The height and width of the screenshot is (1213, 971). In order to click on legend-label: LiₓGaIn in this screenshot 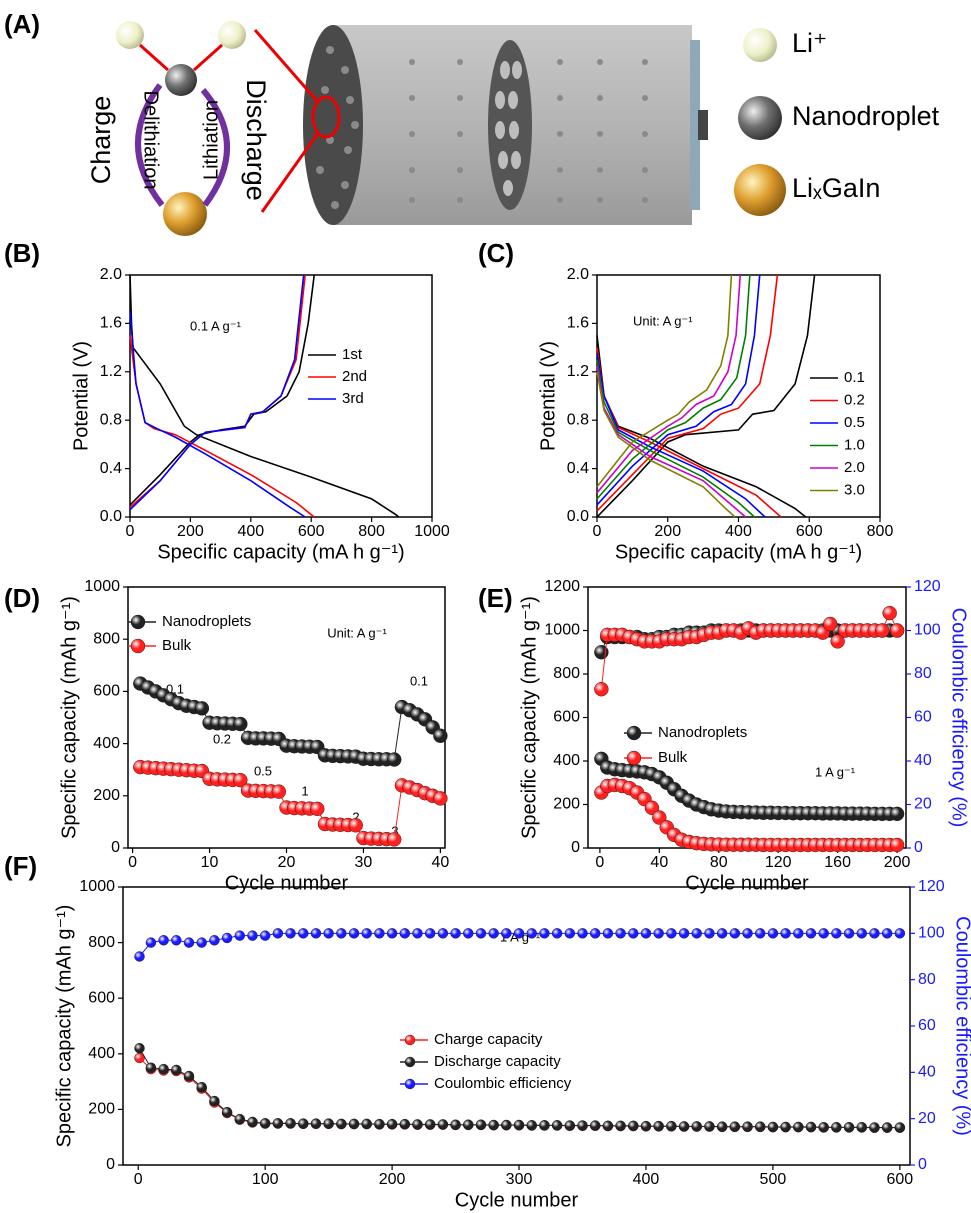, I will do `click(836, 188)`.